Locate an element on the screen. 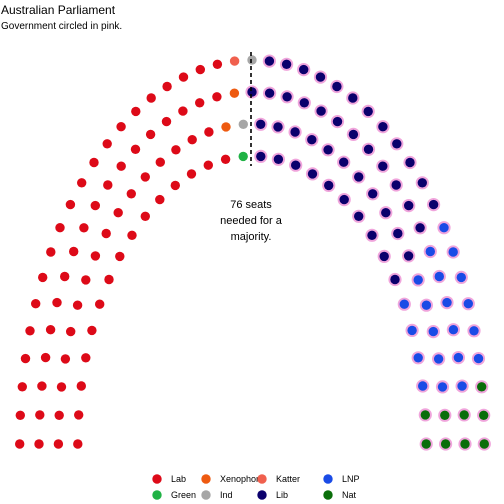 The image size is (504, 504). legend-label-lab: Lab is located at coordinates (178, 479).